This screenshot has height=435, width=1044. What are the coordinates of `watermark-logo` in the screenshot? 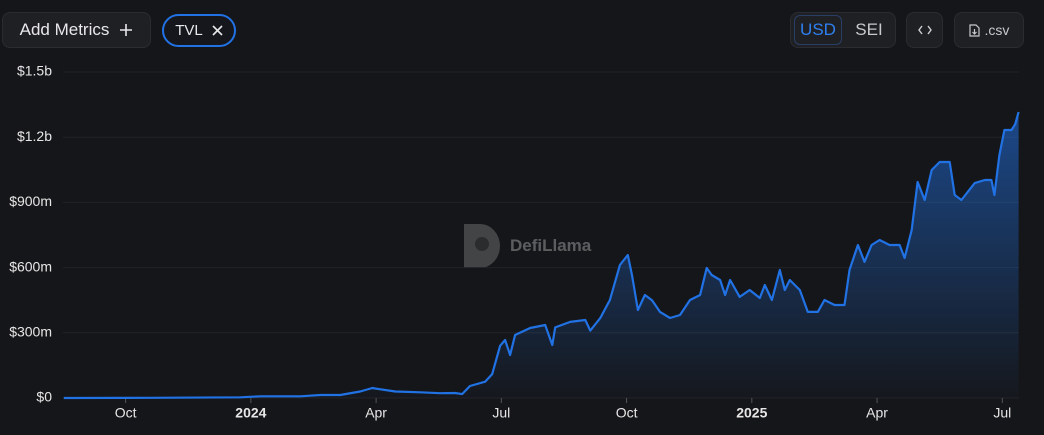 It's located at (482, 246).